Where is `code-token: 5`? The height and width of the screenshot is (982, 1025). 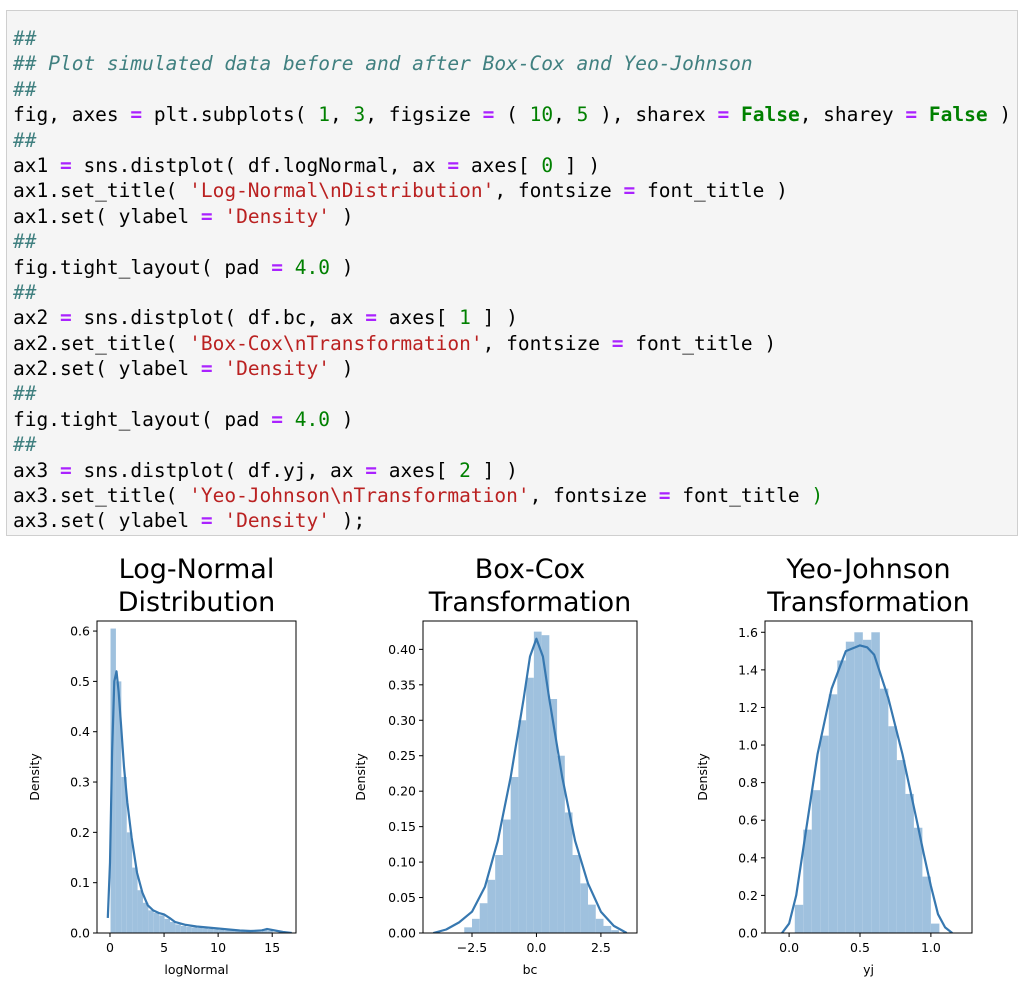 code-token: 5 is located at coordinates (582, 115).